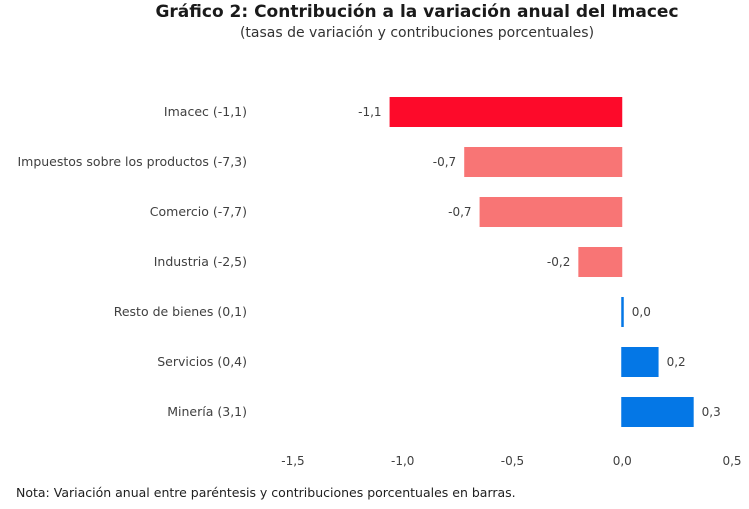 This screenshot has width=749, height=509. I want to click on x-axis-ticks: -1,5 -1,0 -0,5 0,0 0,5, so click(511, 461).